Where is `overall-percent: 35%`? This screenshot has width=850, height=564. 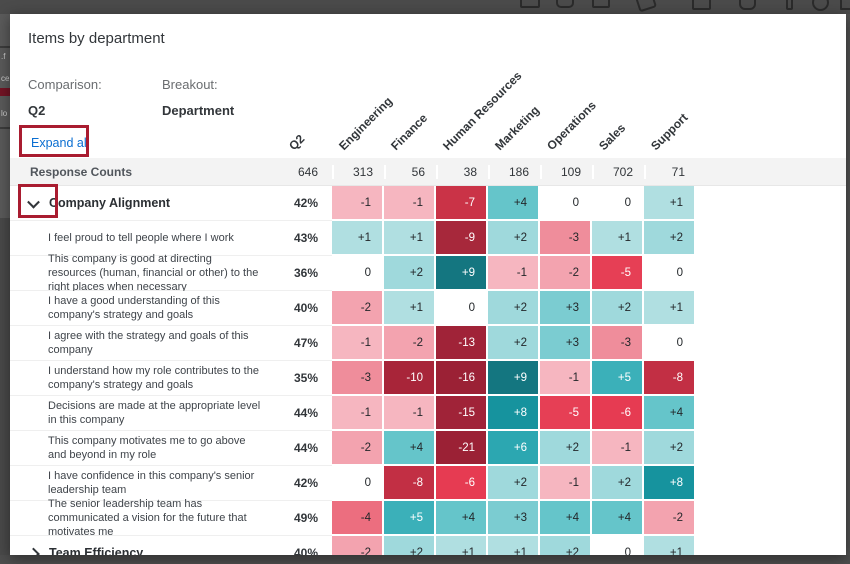 overall-percent: 35% is located at coordinates (301, 378).